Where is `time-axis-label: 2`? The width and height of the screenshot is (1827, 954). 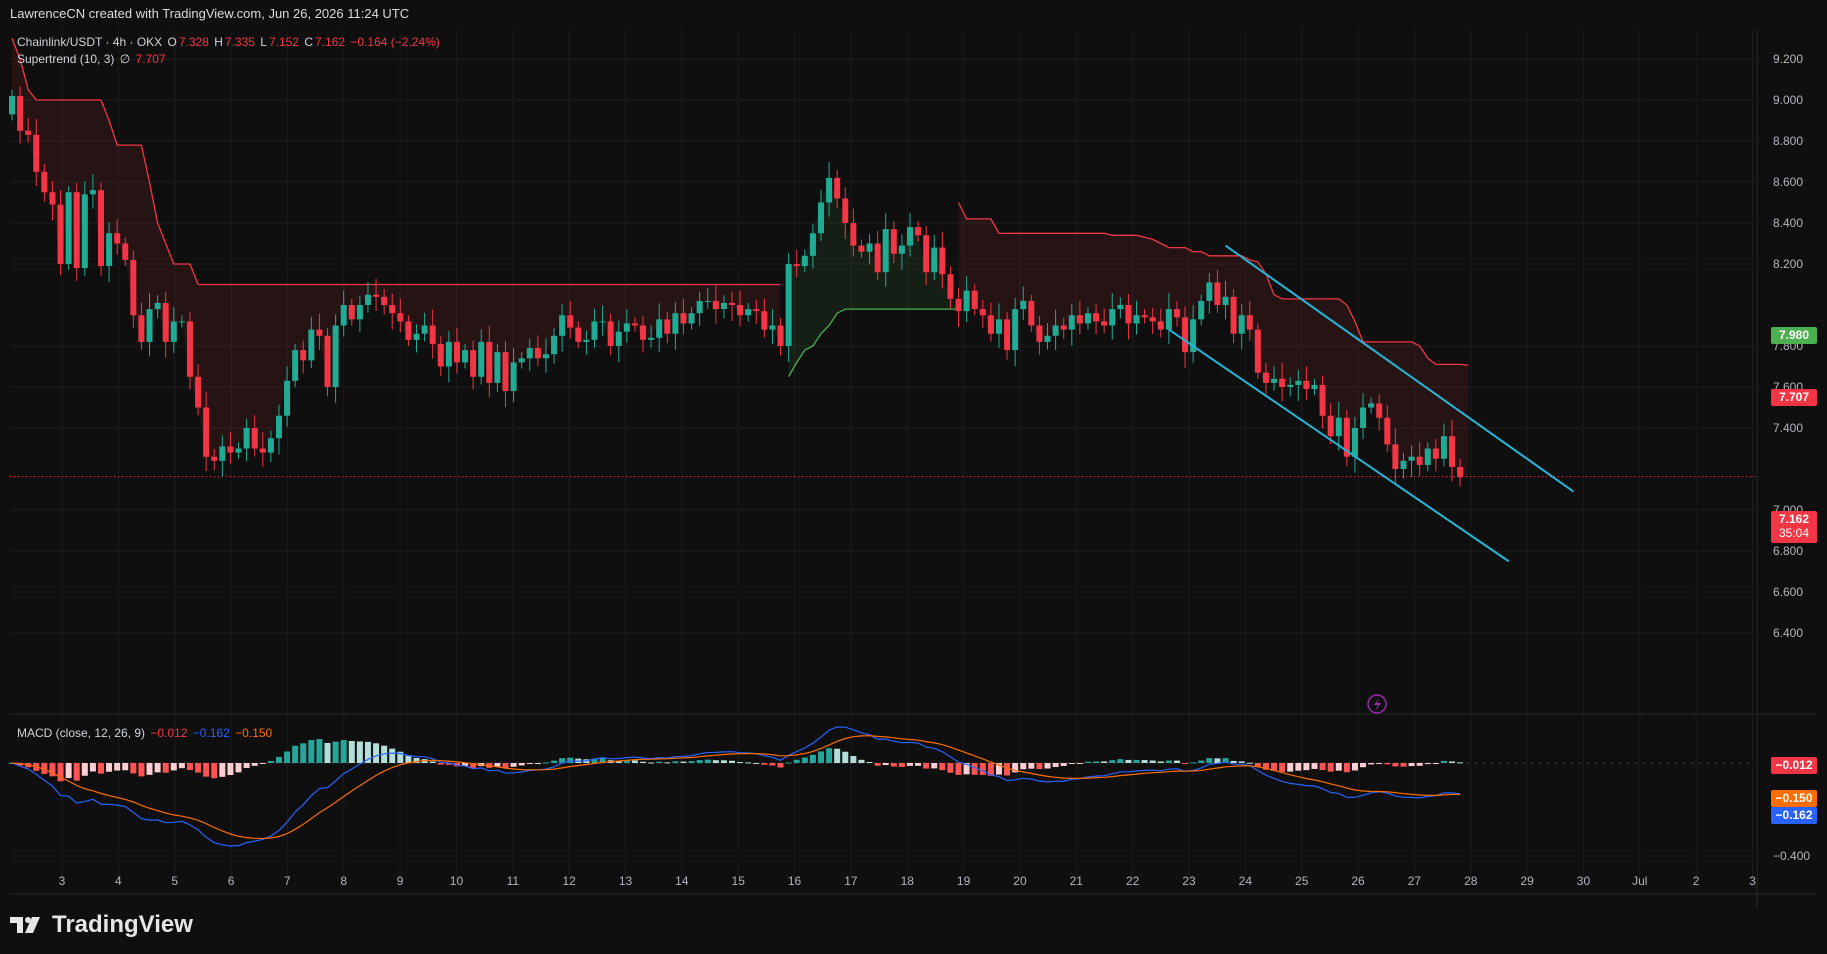
time-axis-label: 2 is located at coordinates (1696, 881).